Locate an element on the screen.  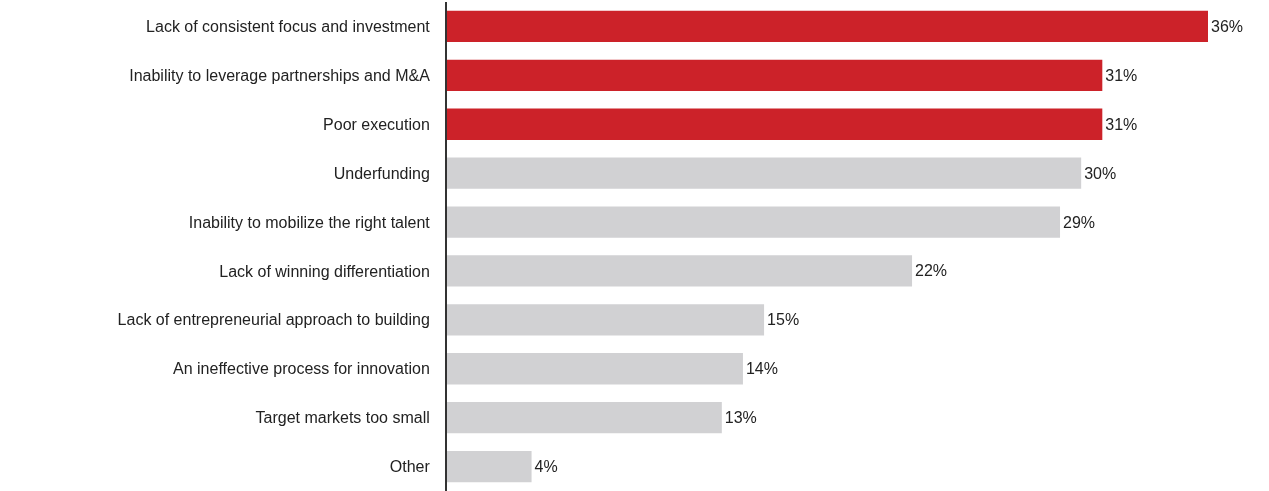
data-label: 36% is located at coordinates (1227, 26).